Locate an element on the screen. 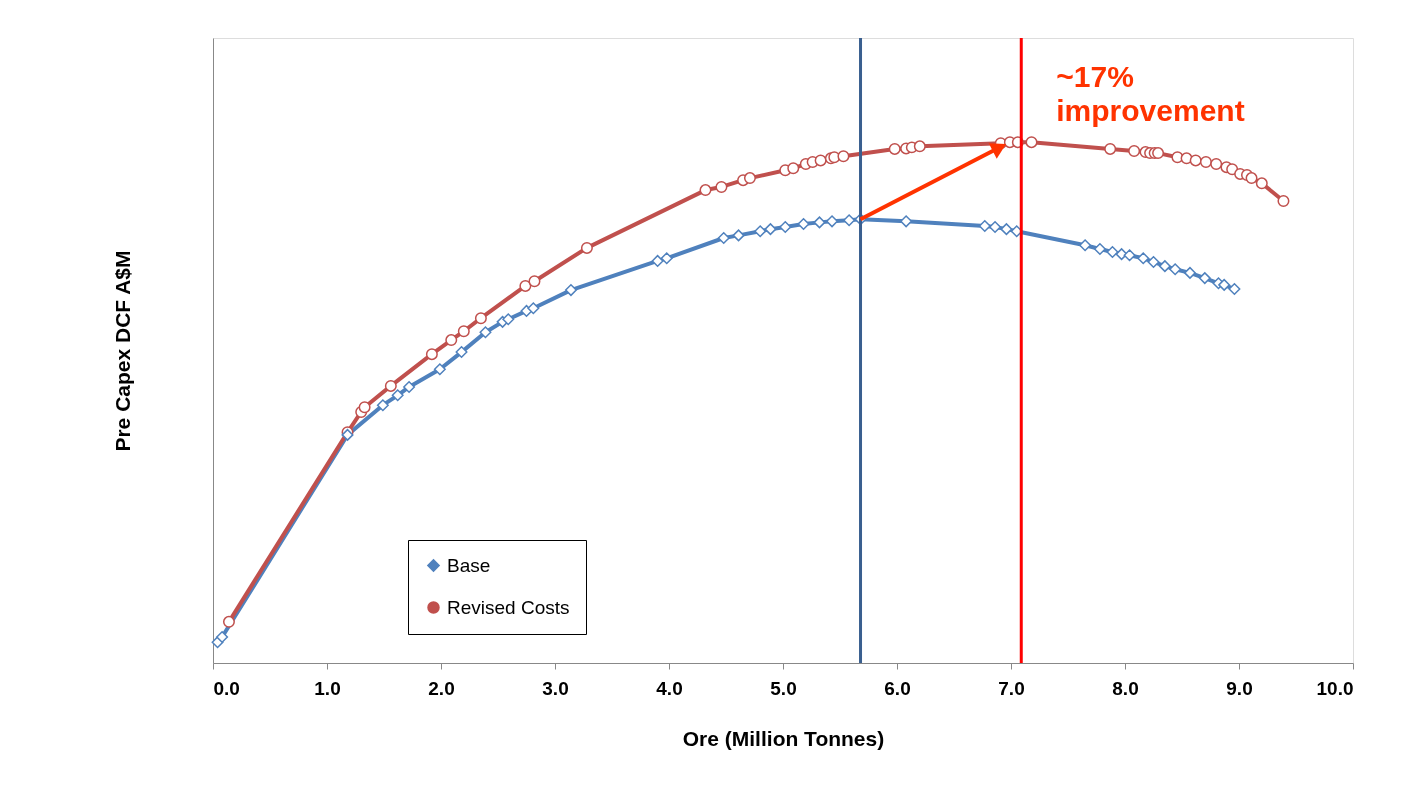 The height and width of the screenshot is (808, 1412). x-tick-label: 4.0 is located at coordinates (669, 688).